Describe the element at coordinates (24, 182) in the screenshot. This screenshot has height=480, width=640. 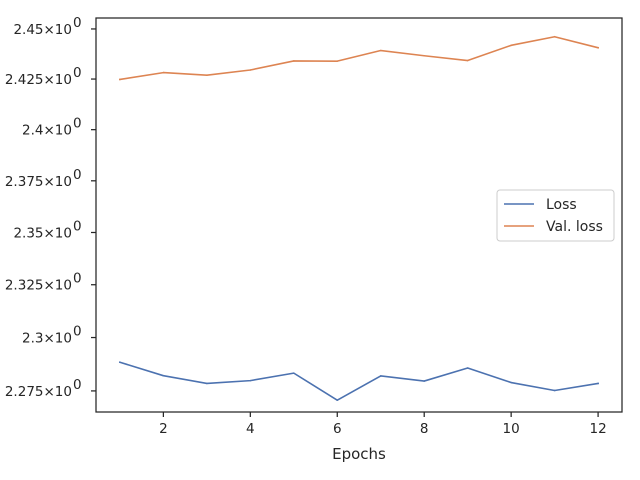
I see `y-tick-label-base: 2.375` at that location.